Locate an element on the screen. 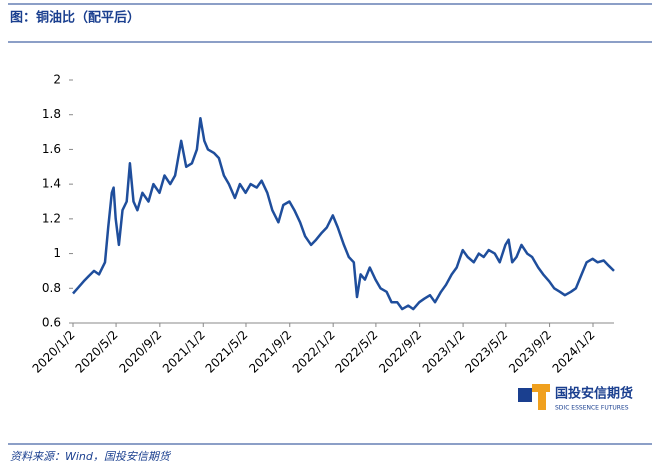  x-tick-label: 2020/9/2 is located at coordinates (140, 352).